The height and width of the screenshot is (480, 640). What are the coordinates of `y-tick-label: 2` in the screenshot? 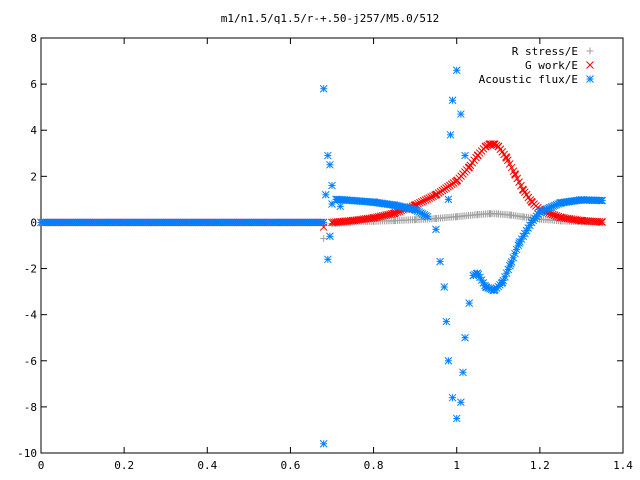 It's located at (33, 176).